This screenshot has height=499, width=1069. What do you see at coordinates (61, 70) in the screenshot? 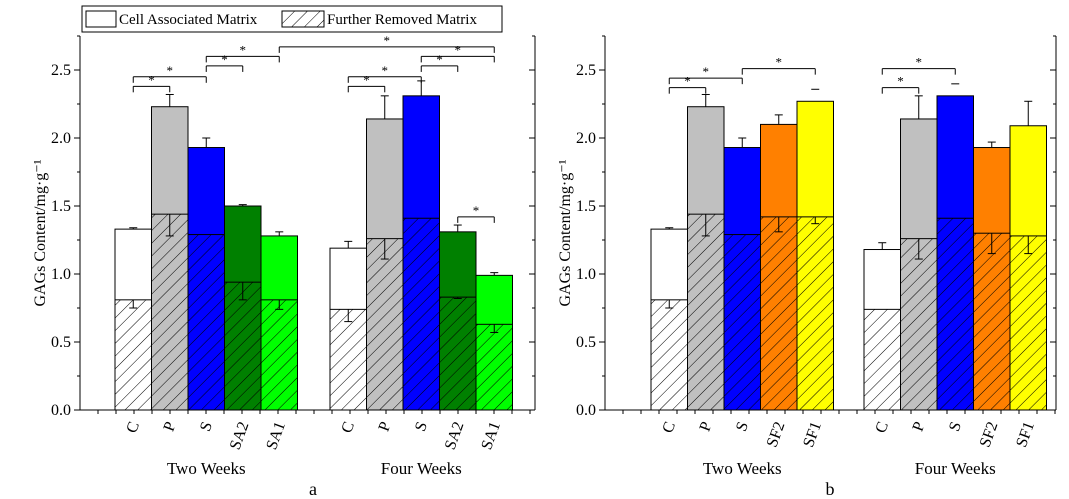
I see `y-tick-label: 2.5` at bounding box center [61, 70].